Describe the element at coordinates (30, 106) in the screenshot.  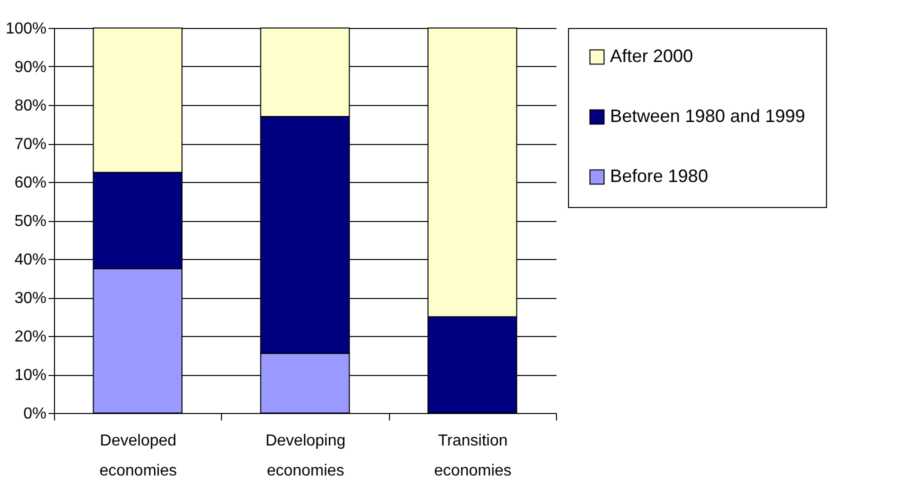
I see `y-tick-label: 80%` at that location.